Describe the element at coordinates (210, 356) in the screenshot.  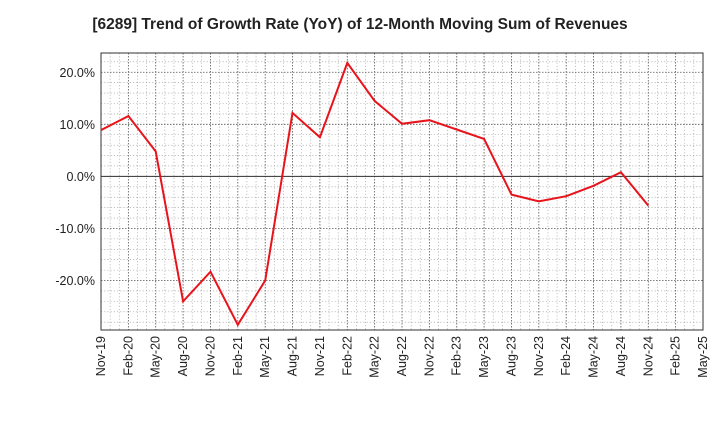
I see `x-tick-label: Nov-20` at that location.